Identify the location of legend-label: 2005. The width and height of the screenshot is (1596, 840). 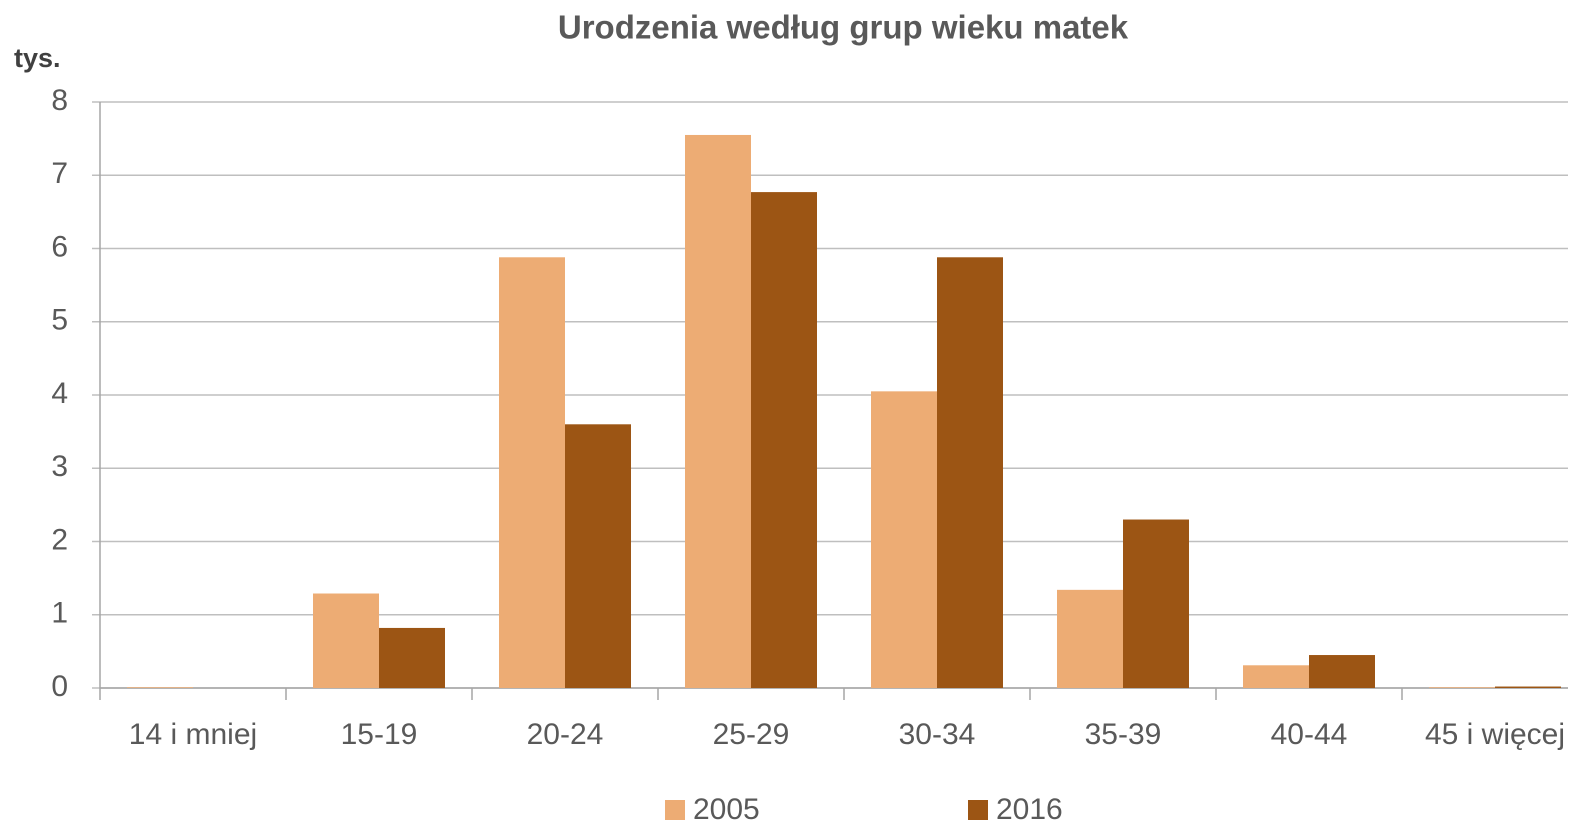
(726, 809).